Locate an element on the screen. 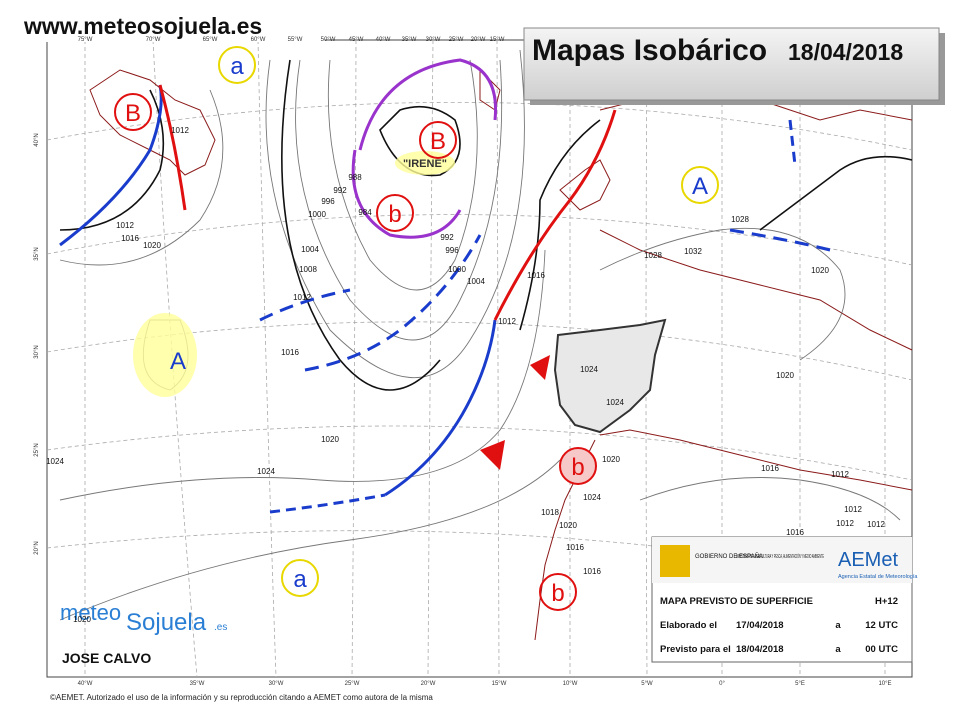 The width and height of the screenshot is (960, 725). pressure-system: b is located at coordinates (577, 467).